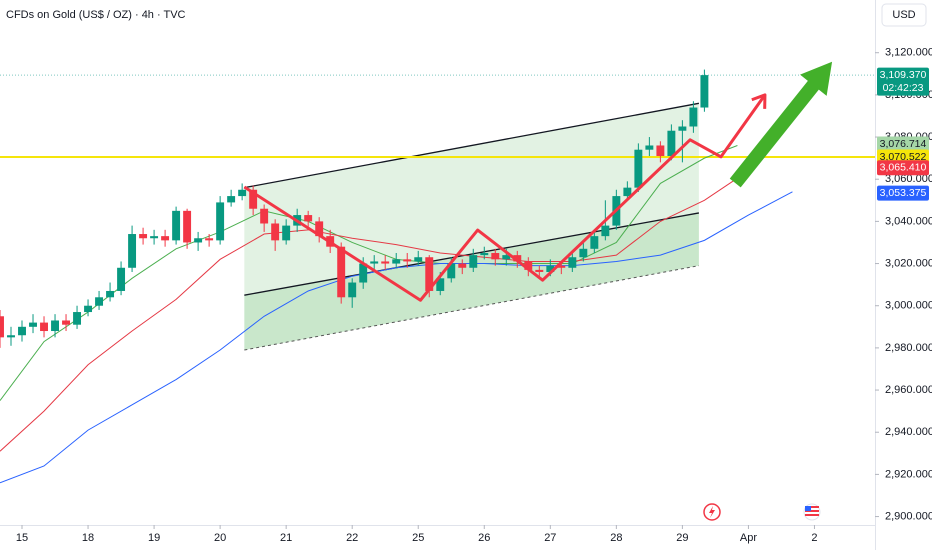 The image size is (932, 550). What do you see at coordinates (220, 538) in the screenshot?
I see `x-tick-label: 20` at bounding box center [220, 538].